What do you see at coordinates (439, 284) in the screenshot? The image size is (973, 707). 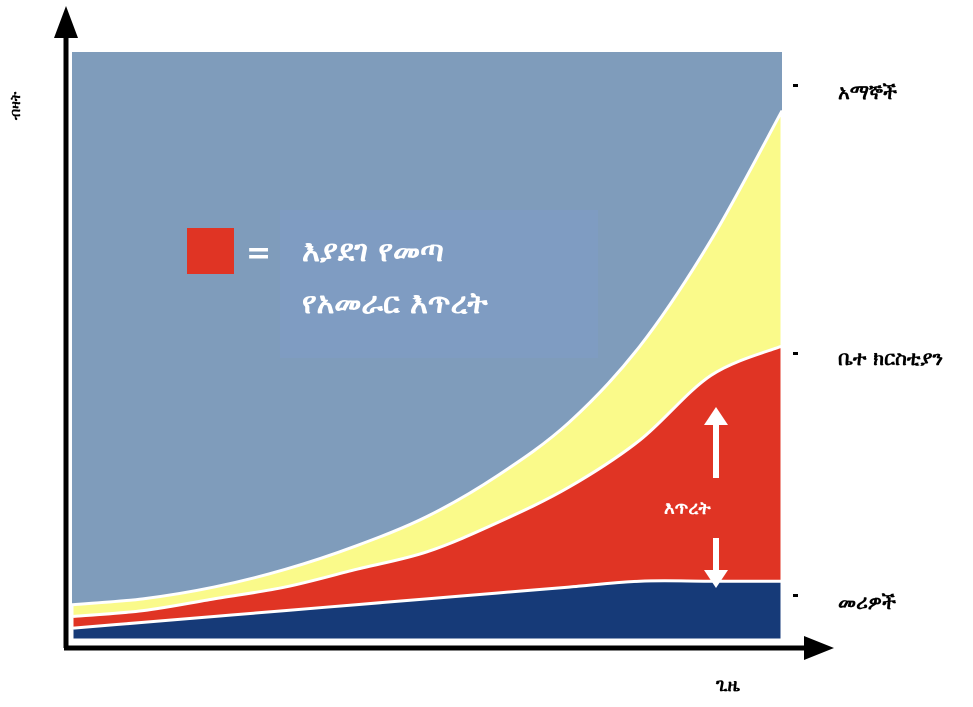 I see `legend-box` at bounding box center [439, 284].